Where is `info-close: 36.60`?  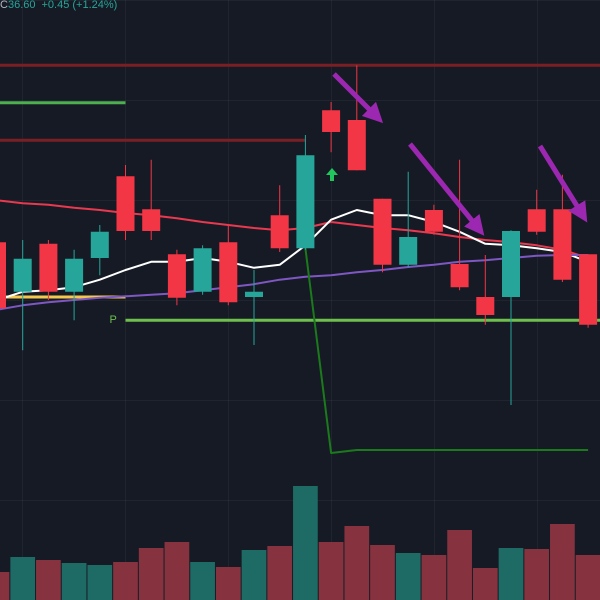
info-close: 36.60 is located at coordinates (22, 5).